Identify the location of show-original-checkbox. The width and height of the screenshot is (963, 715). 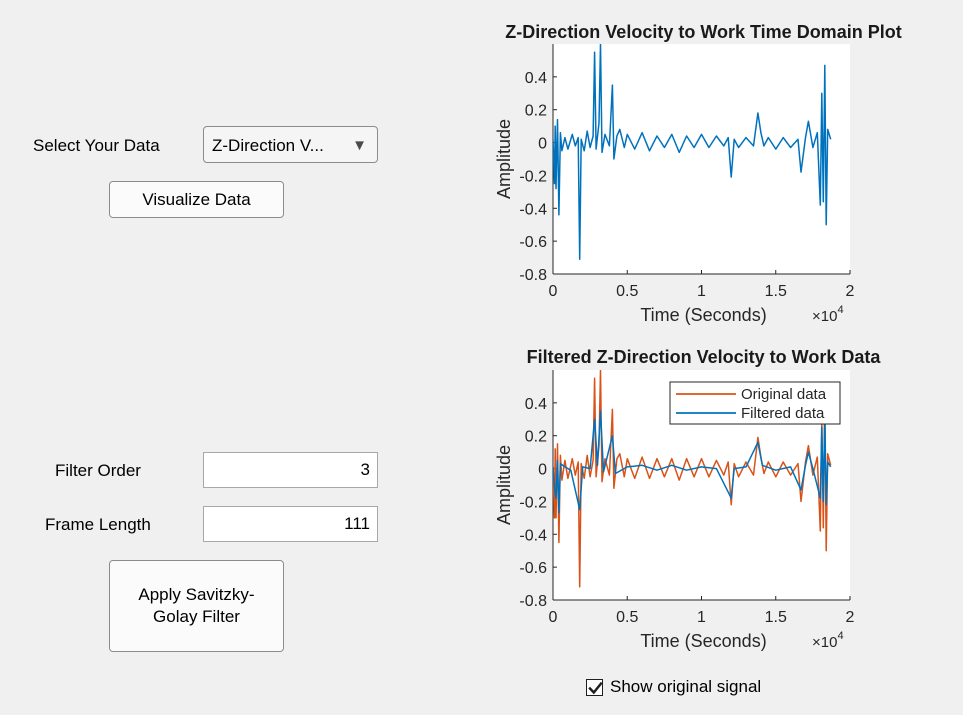
(594, 687).